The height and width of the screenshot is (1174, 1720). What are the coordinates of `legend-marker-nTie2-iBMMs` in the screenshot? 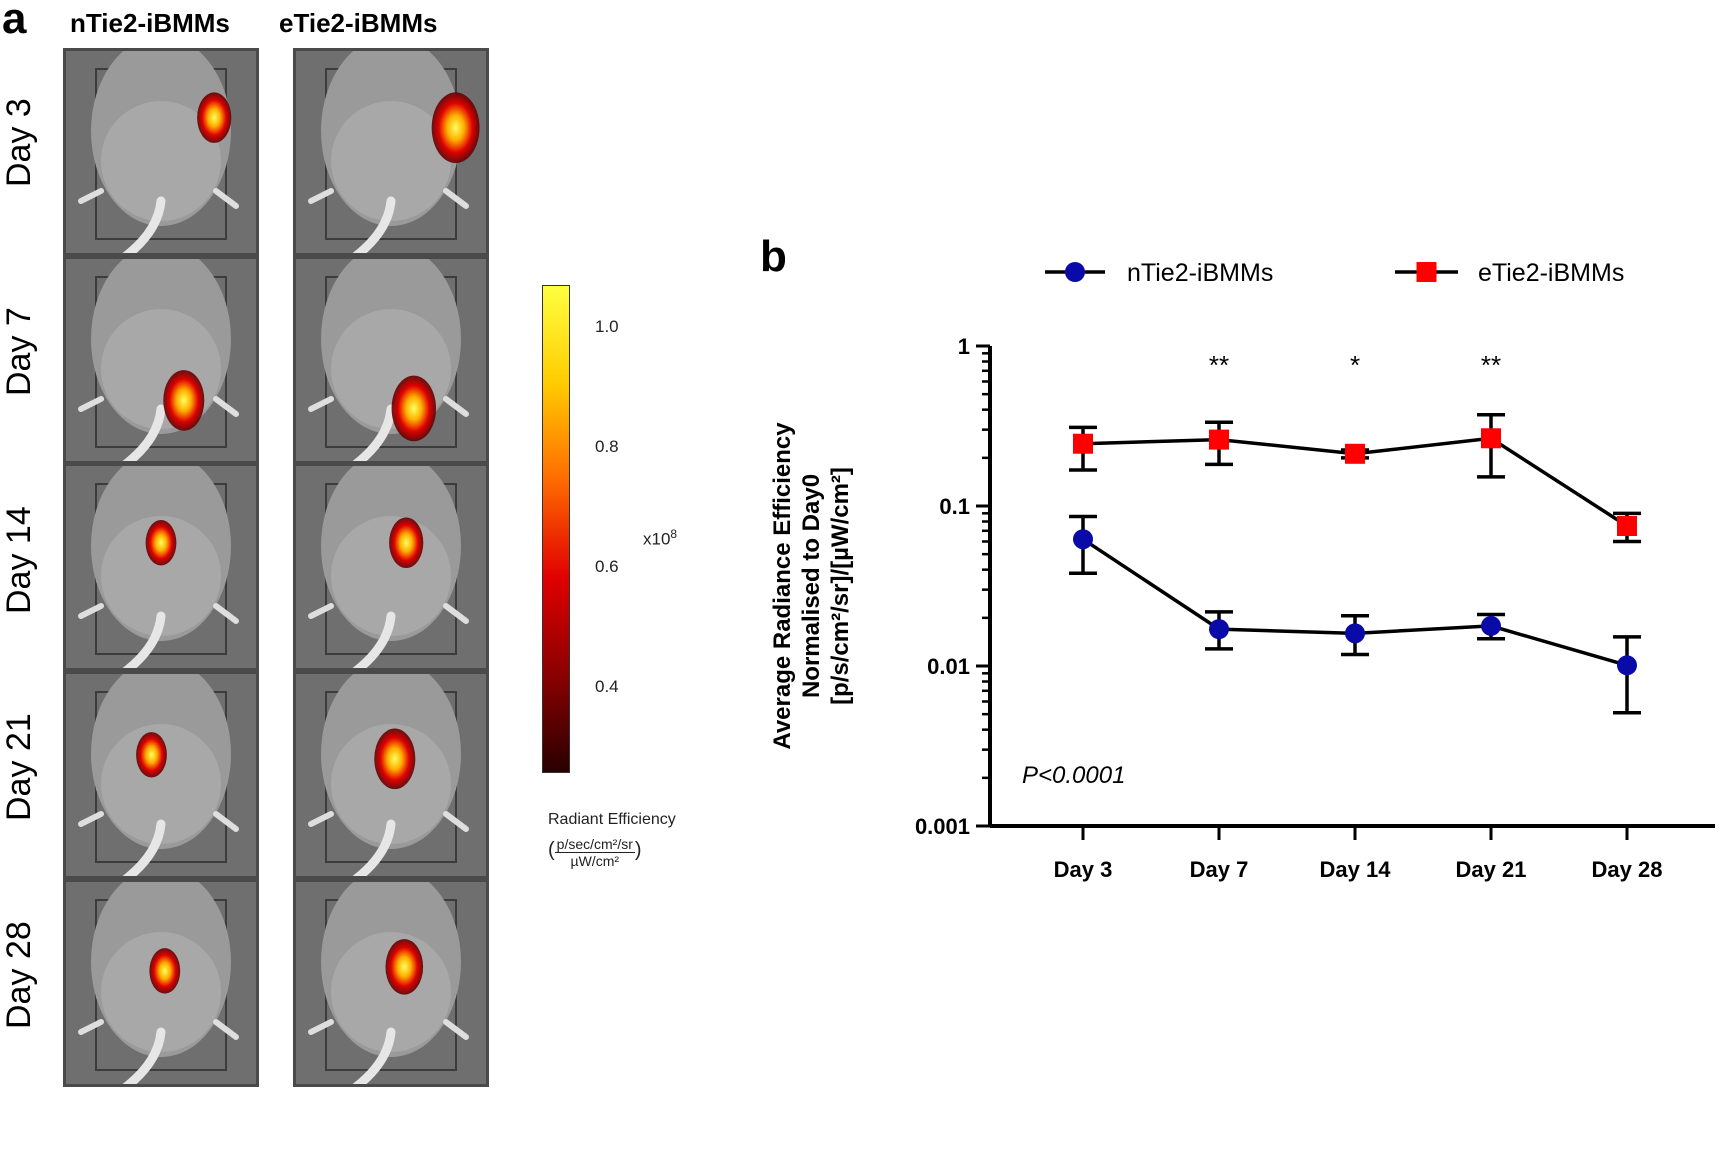 It's located at (1075, 272).